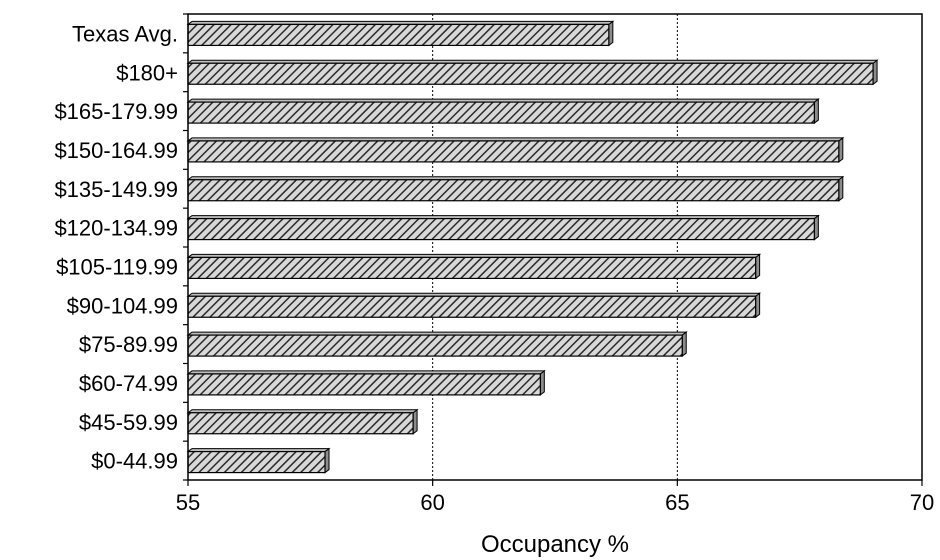 The width and height of the screenshot is (940, 560). What do you see at coordinates (122, 305) in the screenshot?
I see `category-label: $90-104.99` at bounding box center [122, 305].